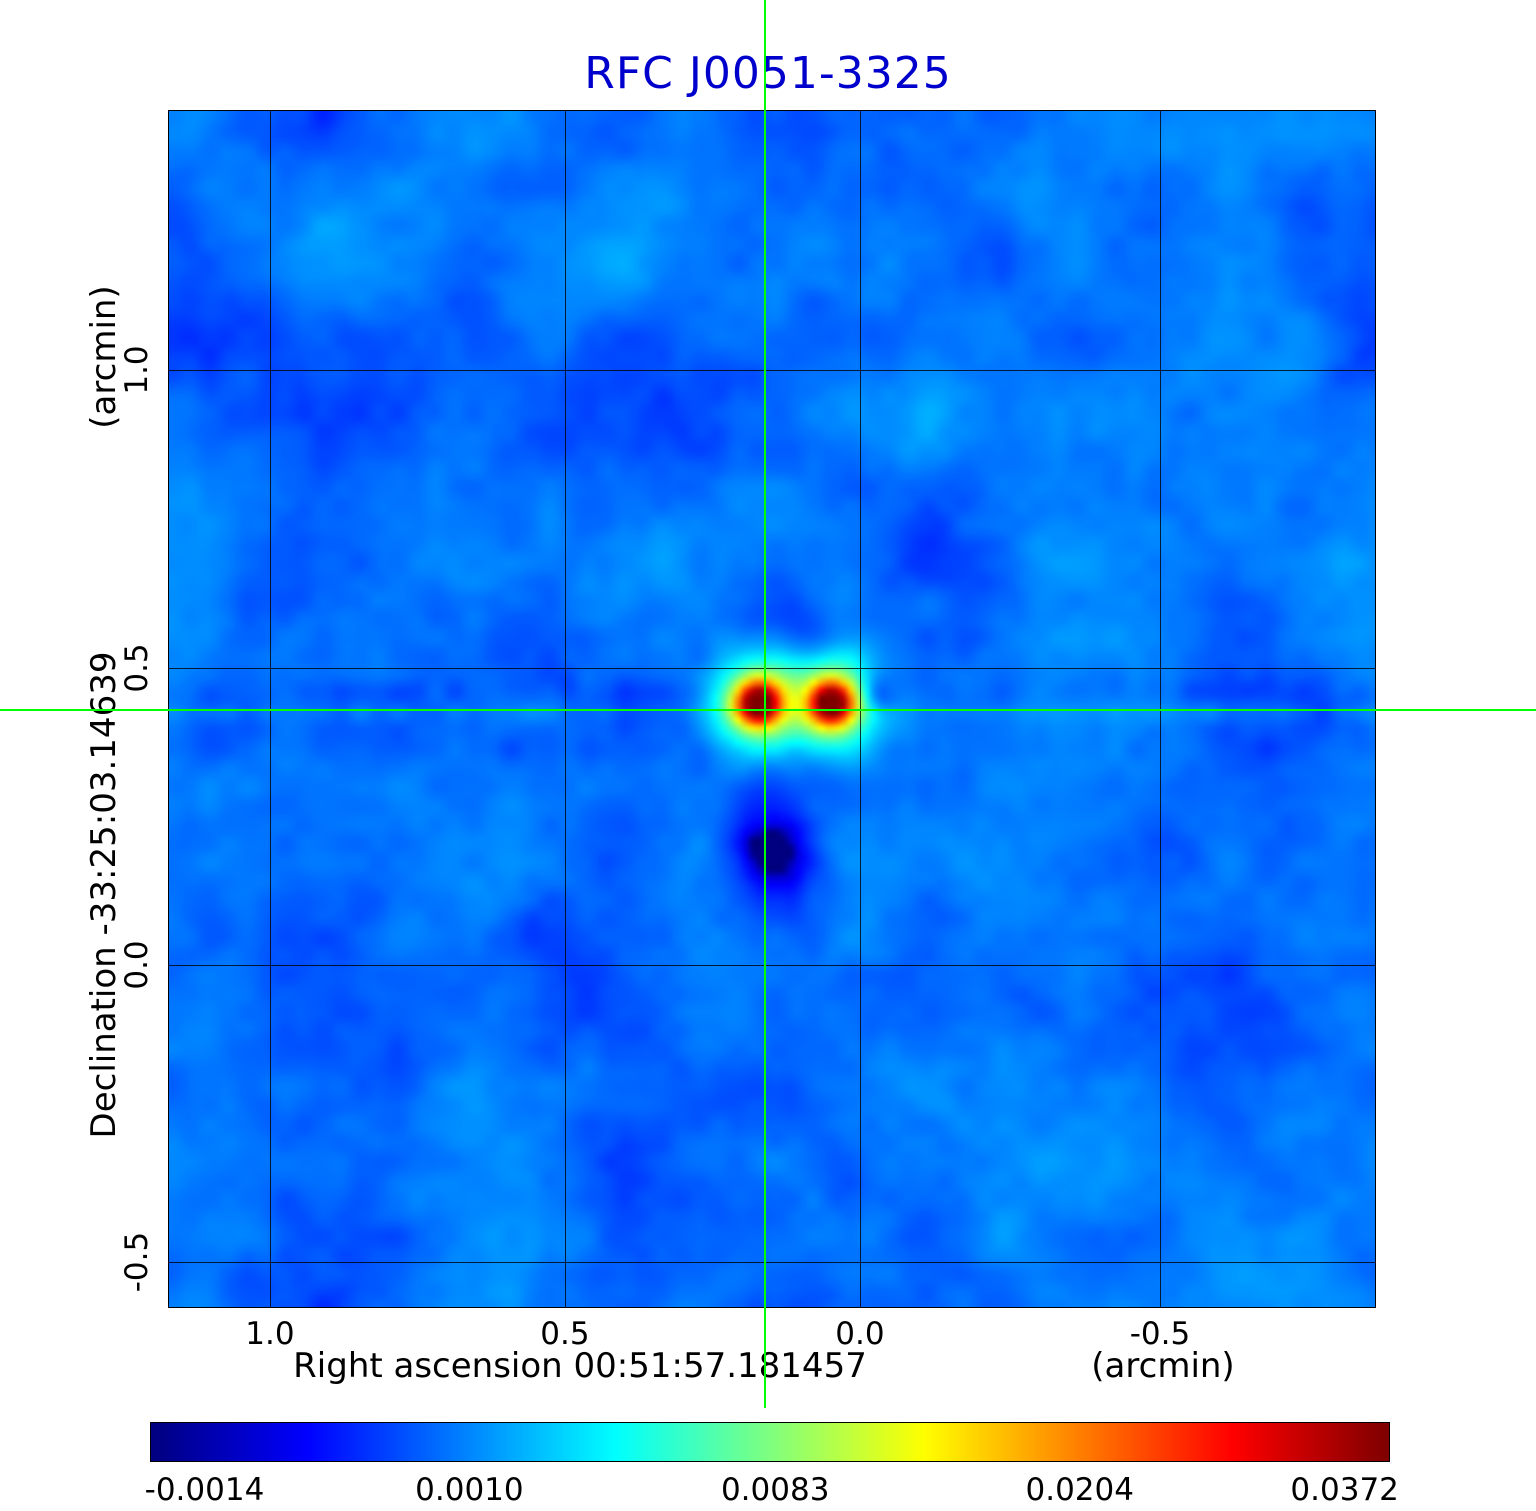 The height and width of the screenshot is (1511, 1536). Describe the element at coordinates (775, 1490) in the screenshot. I see `colorbar-tick-label: 0.0083` at that location.